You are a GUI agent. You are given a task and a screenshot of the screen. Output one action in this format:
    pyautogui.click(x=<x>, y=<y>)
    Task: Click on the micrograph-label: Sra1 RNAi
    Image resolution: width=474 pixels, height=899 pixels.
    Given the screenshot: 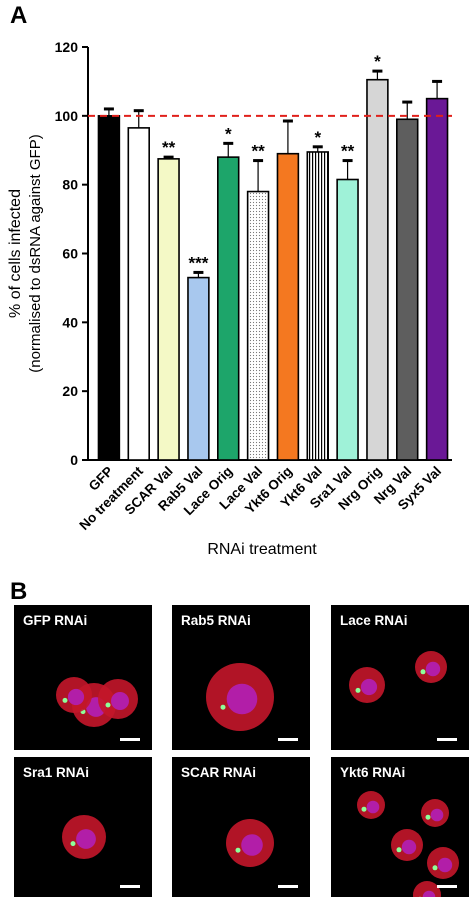 What is the action you would take?
    pyautogui.click(x=56, y=772)
    